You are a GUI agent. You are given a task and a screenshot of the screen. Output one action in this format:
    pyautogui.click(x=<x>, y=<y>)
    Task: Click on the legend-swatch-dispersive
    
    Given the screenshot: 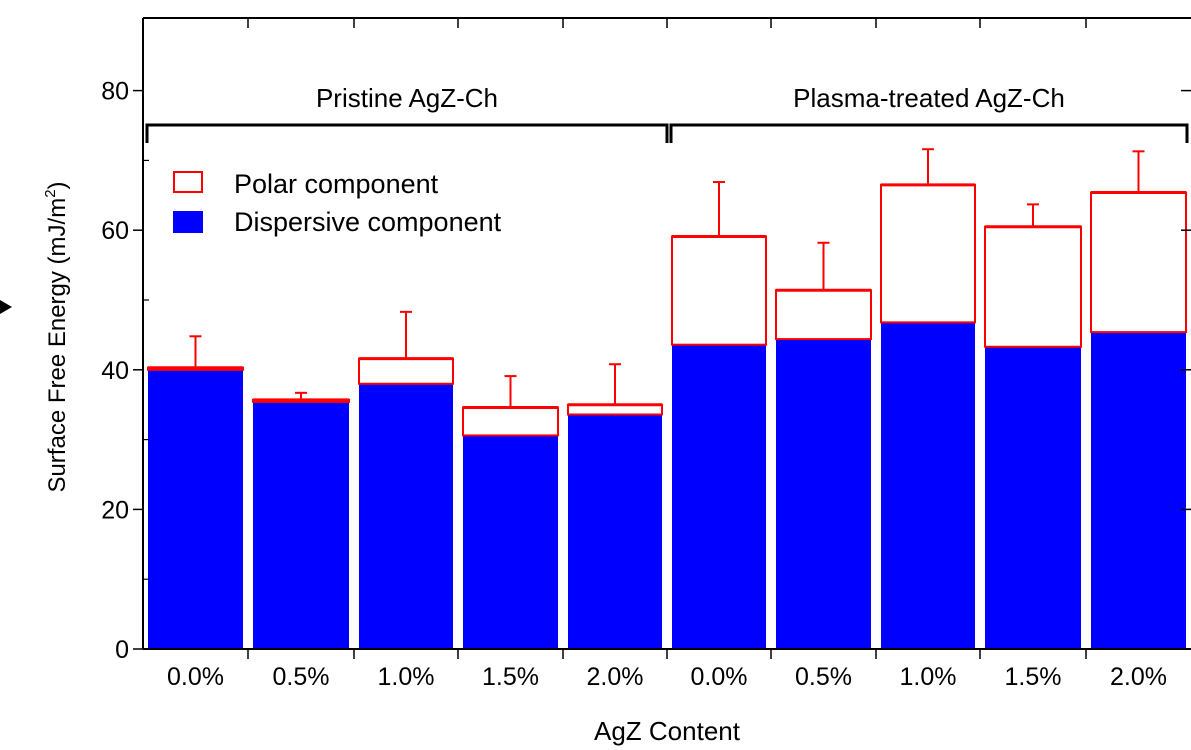 What is the action you would take?
    pyautogui.click(x=188, y=222)
    